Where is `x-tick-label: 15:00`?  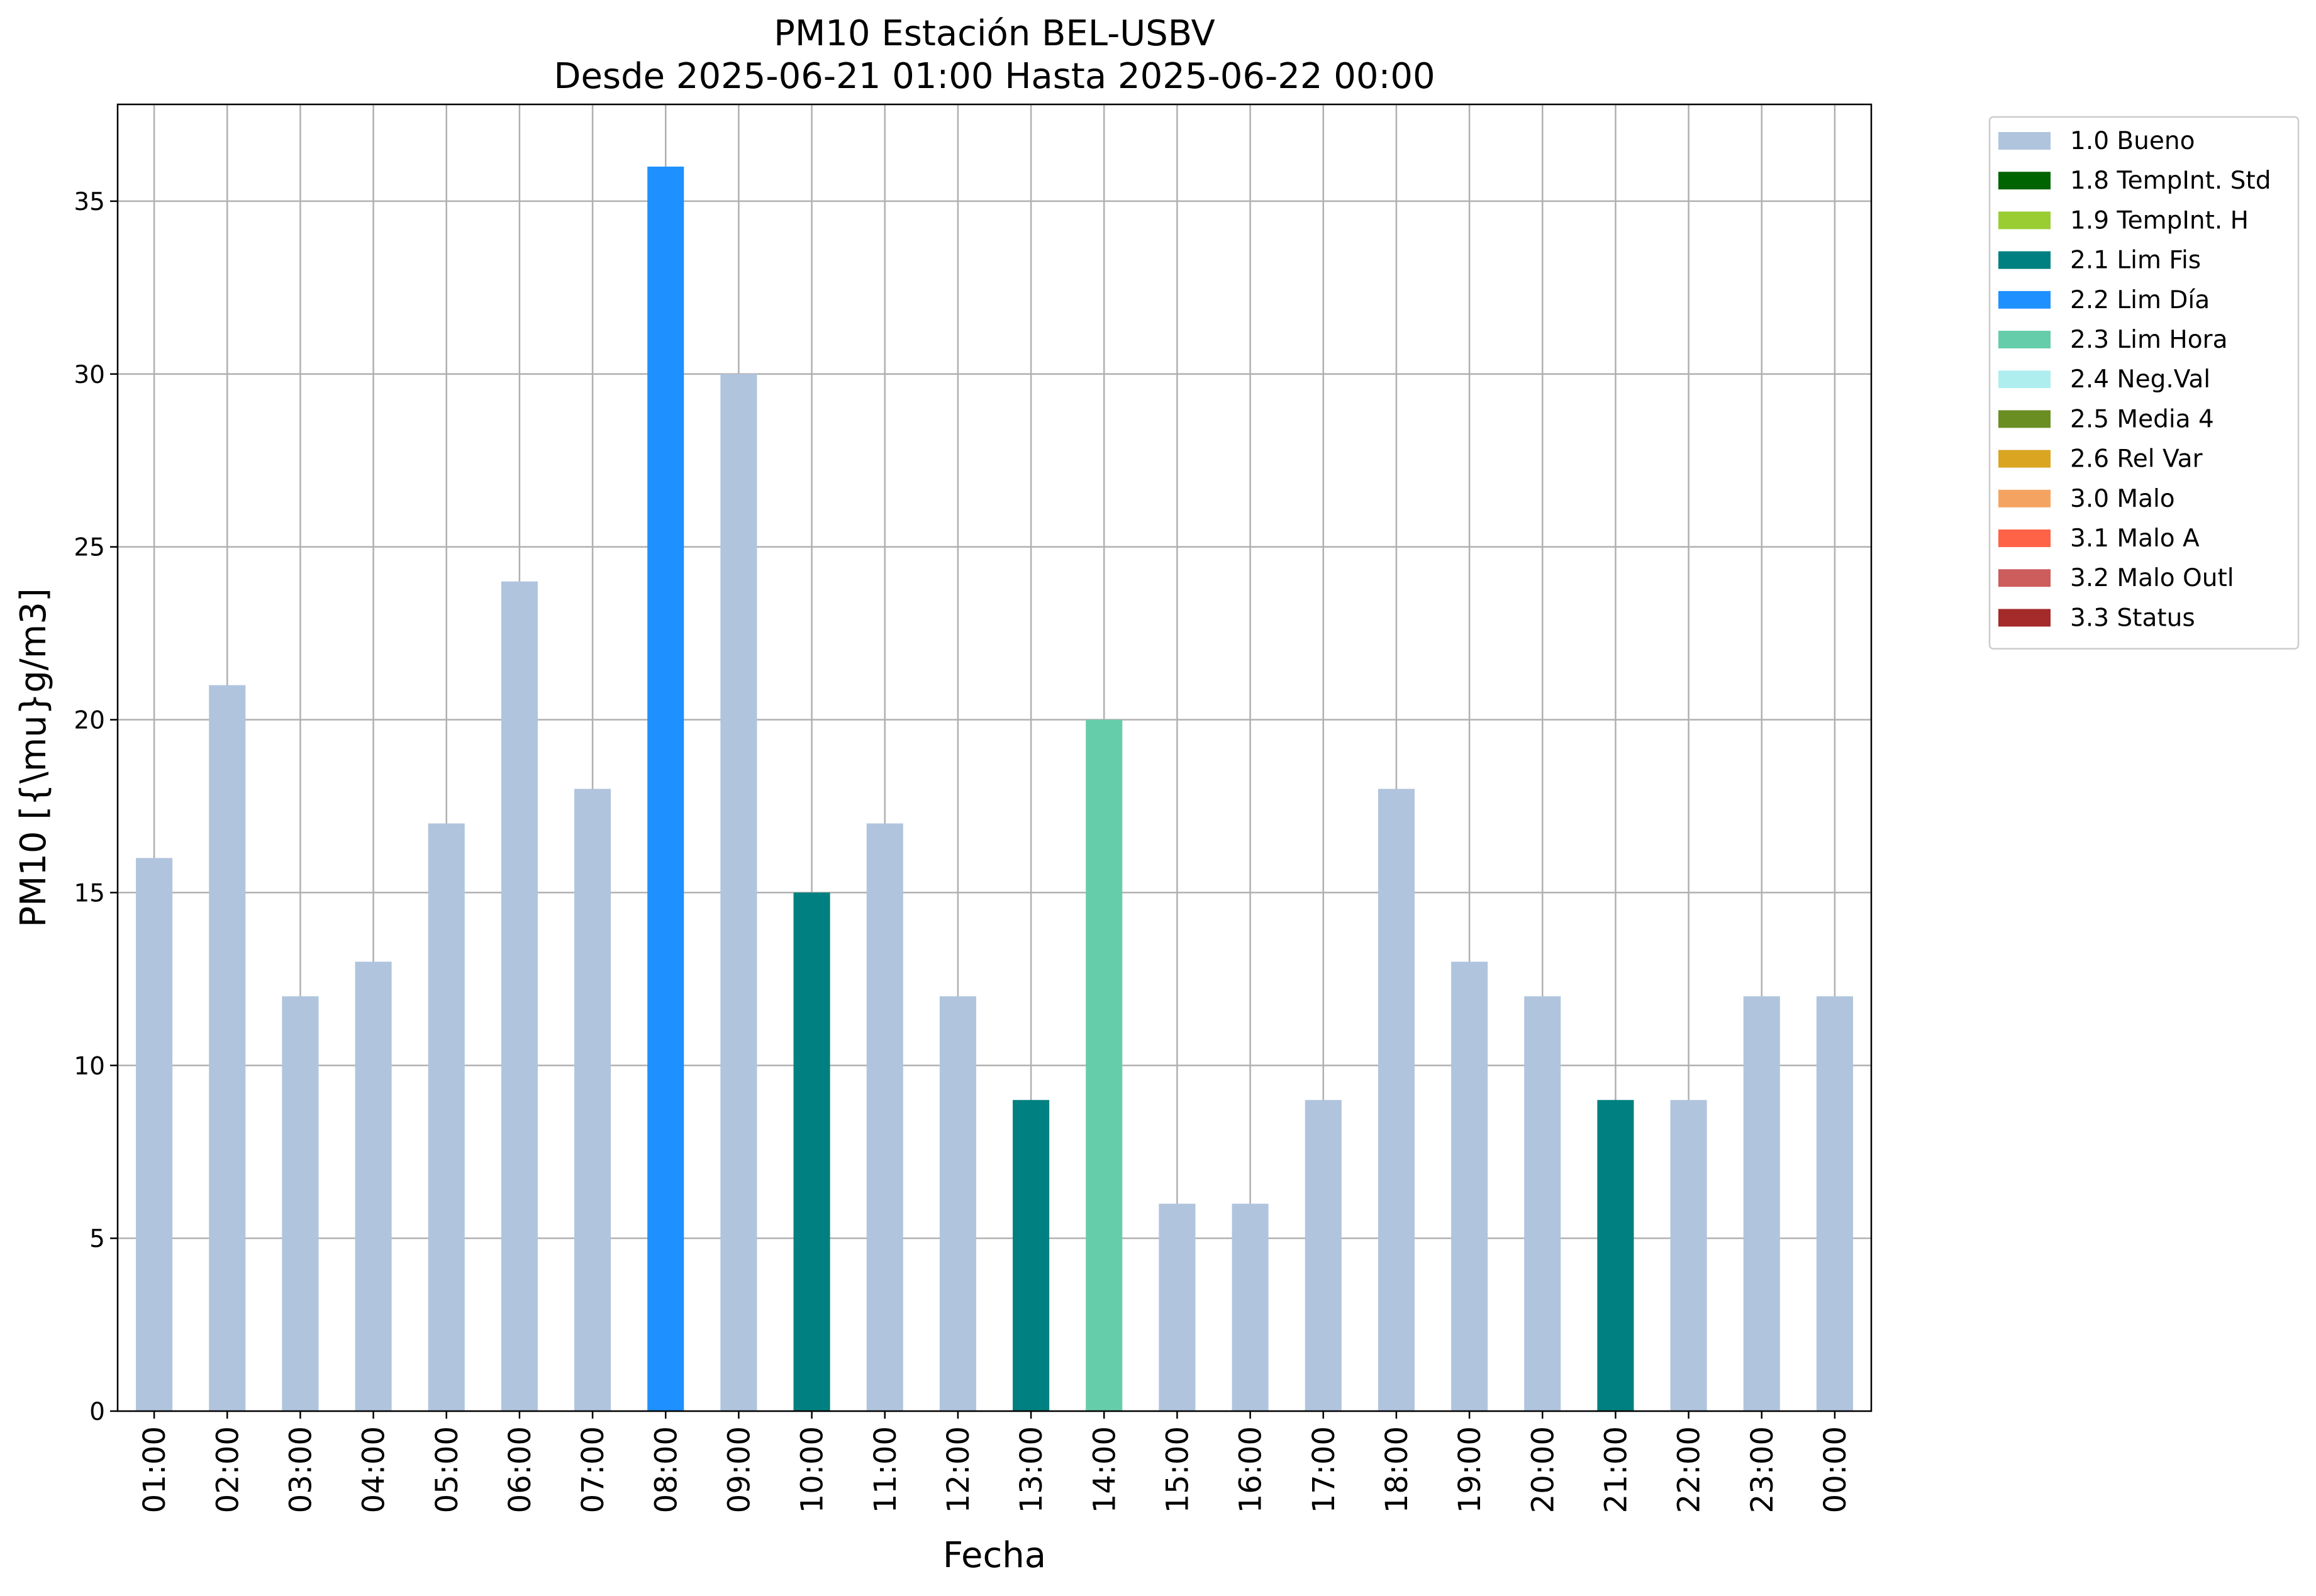 x-tick-label: 15:00 is located at coordinates (1177, 1469).